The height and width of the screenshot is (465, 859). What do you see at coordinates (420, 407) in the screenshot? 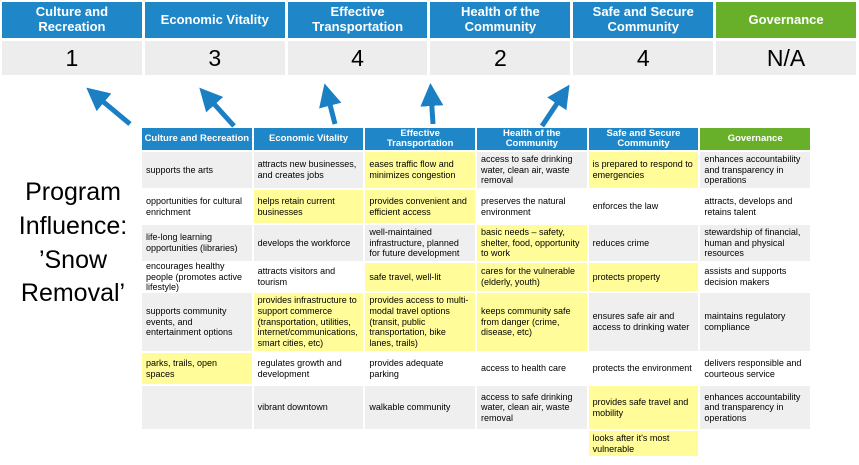
I see `matrix-cell: walkable community` at bounding box center [420, 407].